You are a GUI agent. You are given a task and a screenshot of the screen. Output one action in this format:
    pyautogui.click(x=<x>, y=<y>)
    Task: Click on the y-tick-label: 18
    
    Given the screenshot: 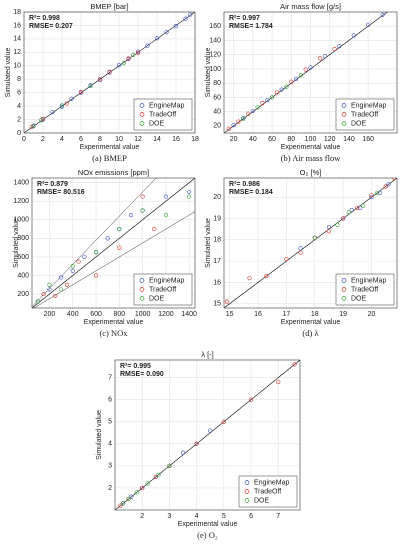 What is the action you would take?
    pyautogui.click(x=17, y=12)
    